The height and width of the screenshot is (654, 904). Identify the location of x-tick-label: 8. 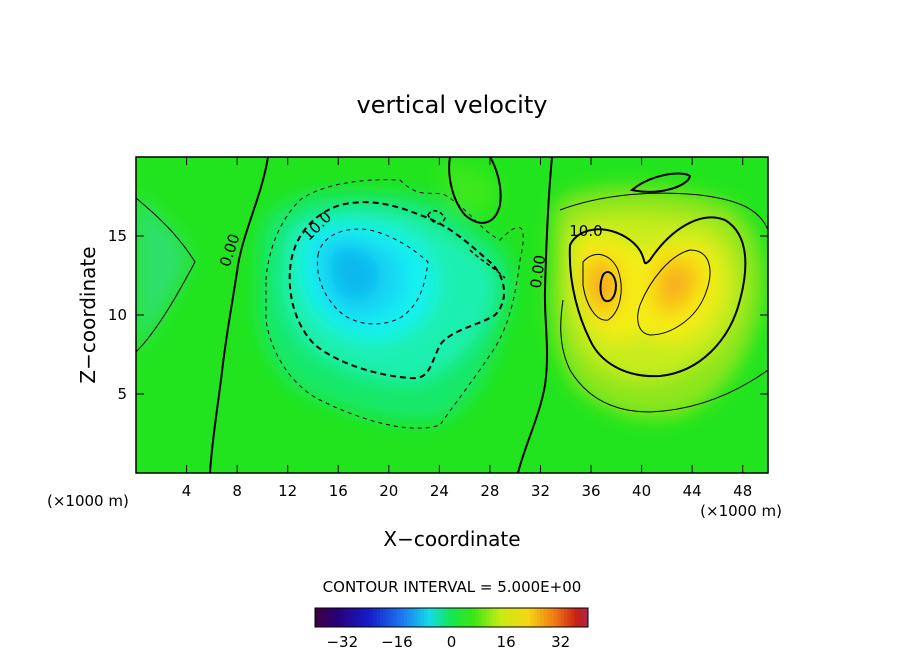
(237, 491).